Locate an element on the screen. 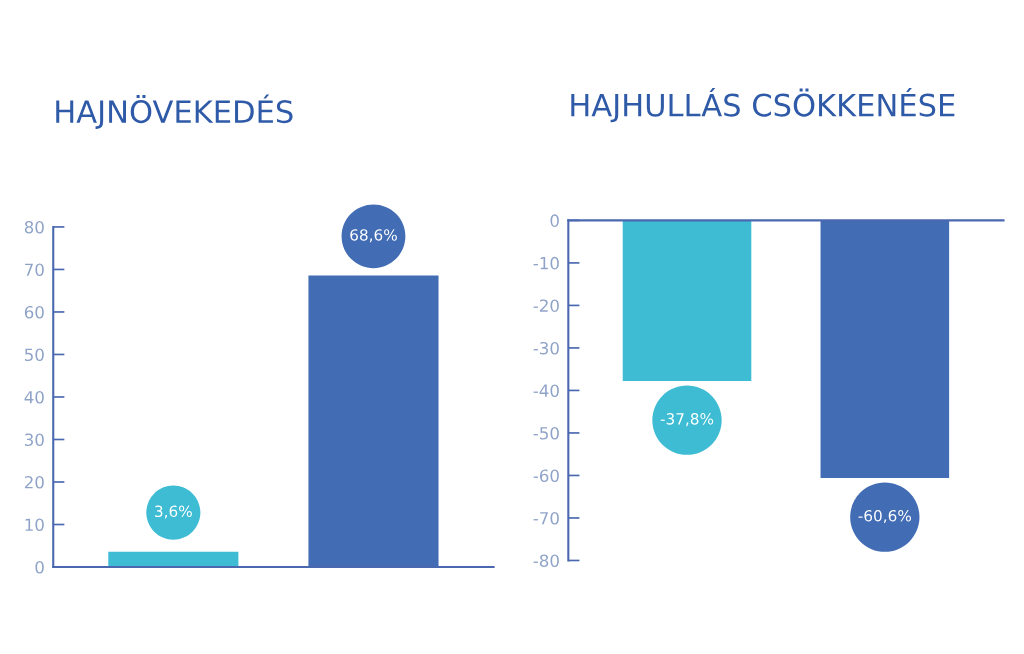  chart-title: HAJNÖVEKEDÉS is located at coordinates (174, 111).